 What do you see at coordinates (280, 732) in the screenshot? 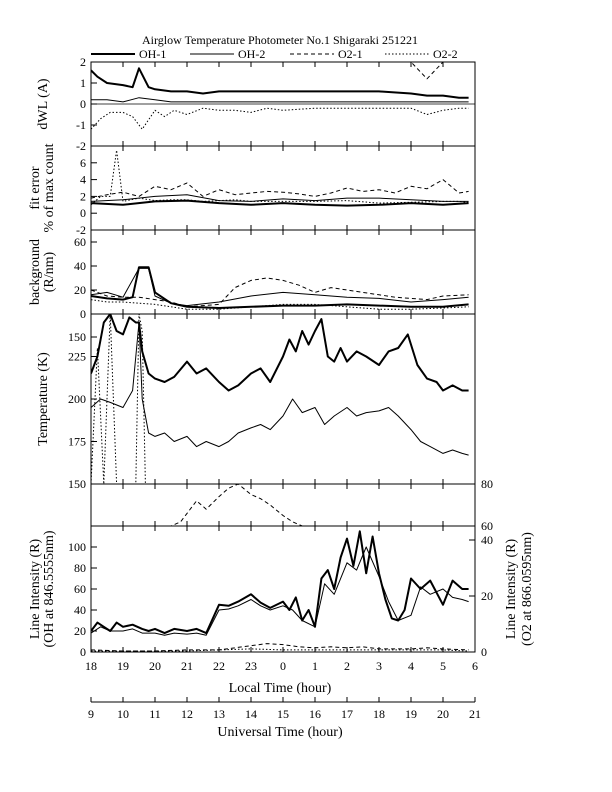
I see `universal-time-label: Universal Time (hour)` at bounding box center [280, 732].